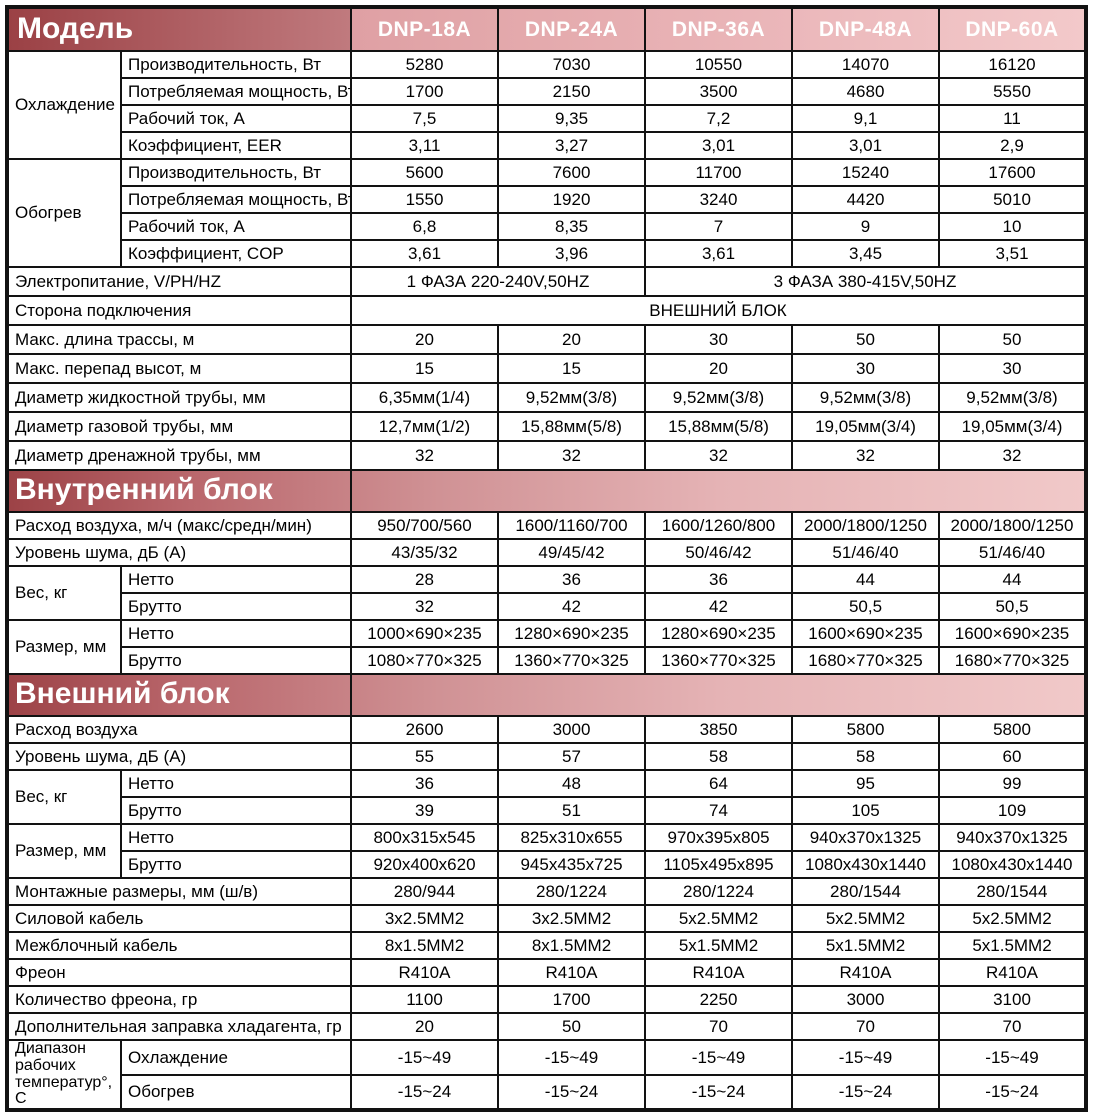  Describe the element at coordinates (1012, 64) in the screenshot. I see `spec-value: 16120` at that location.